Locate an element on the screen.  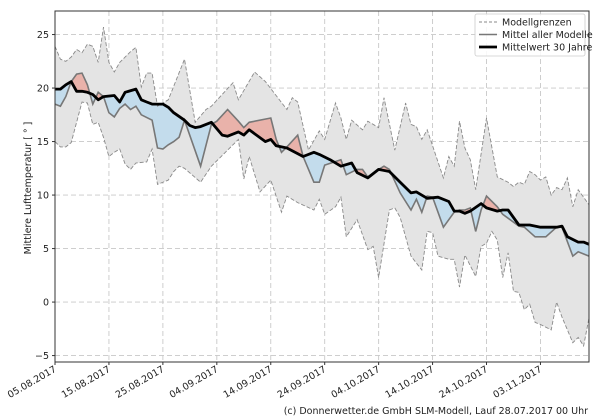
x-tick-label: 24.09.2017 is located at coordinates (302, 382).